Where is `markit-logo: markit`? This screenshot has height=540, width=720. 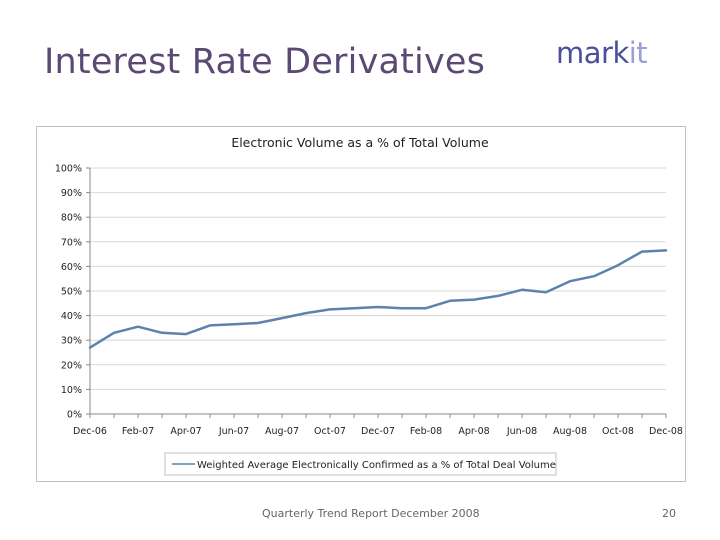 markit-logo: markit is located at coordinates (602, 53).